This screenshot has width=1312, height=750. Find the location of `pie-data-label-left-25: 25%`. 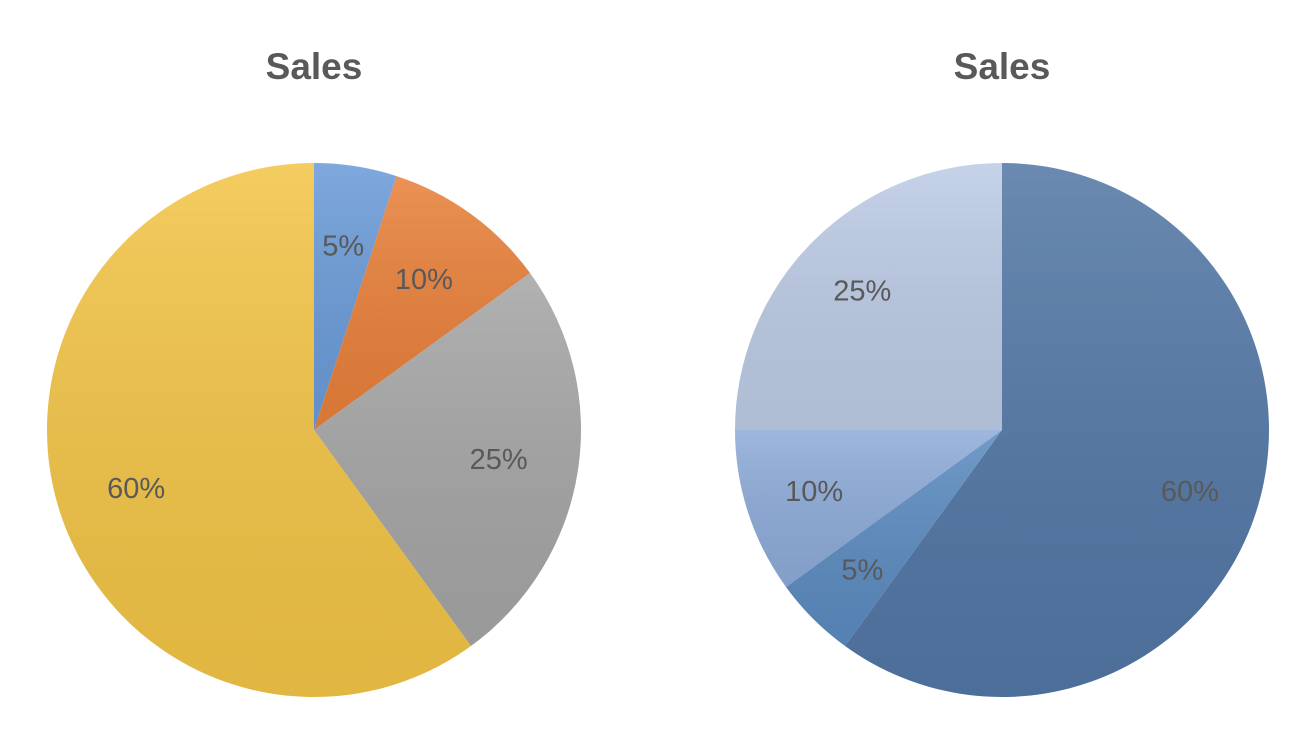

pie-data-label-left-25: 25% is located at coordinates (499, 460).